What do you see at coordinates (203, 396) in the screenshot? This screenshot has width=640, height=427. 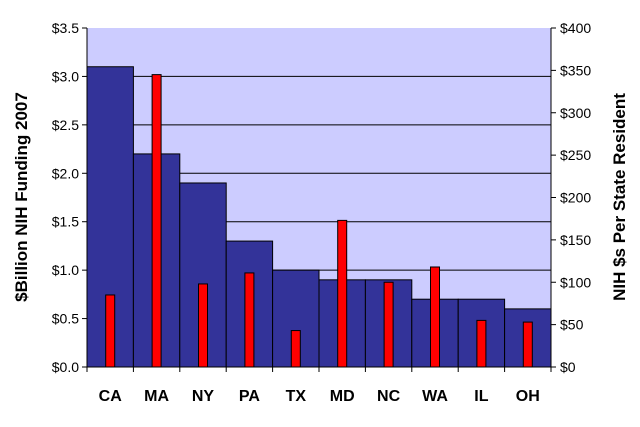 I see `category-label-ny: NY` at bounding box center [203, 396].